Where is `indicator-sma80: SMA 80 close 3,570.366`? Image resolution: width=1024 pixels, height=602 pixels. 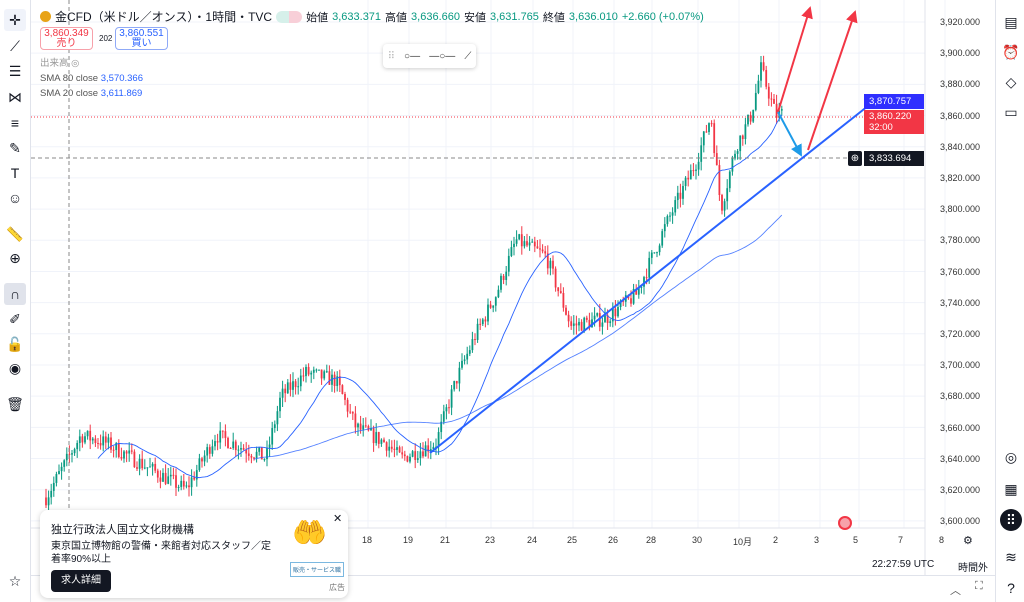
indicator-sma80: SMA 80 close 3,570.366 is located at coordinates (91, 78).